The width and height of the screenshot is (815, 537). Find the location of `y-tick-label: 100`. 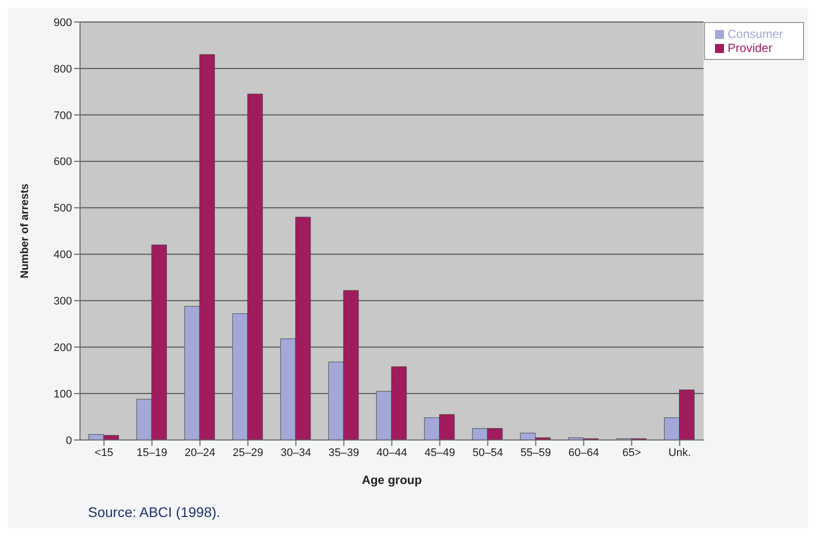

y-tick-label: 100 is located at coordinates (63, 394).